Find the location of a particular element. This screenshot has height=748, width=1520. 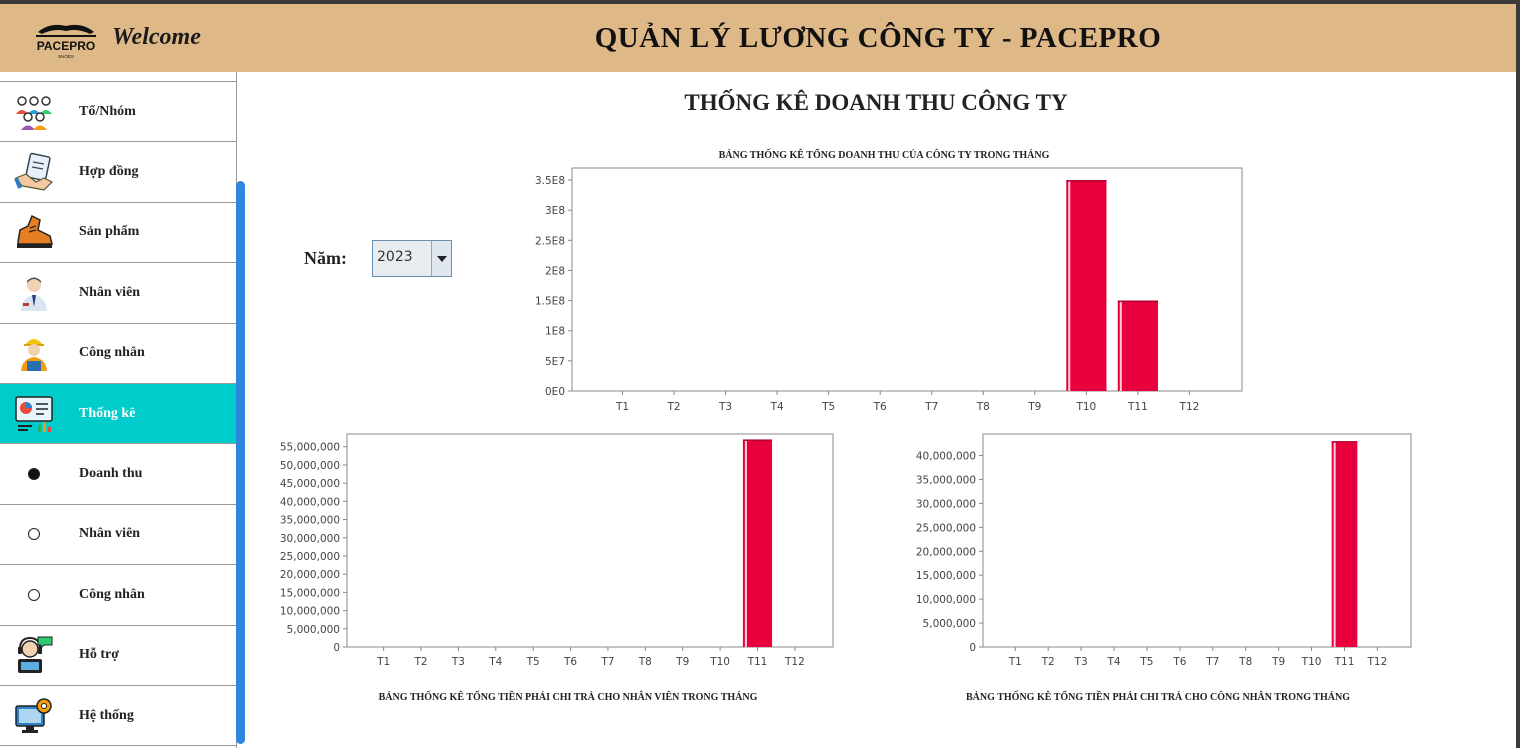

sidebar-subitem-revenue: Doanh thu is located at coordinates (118, 474).